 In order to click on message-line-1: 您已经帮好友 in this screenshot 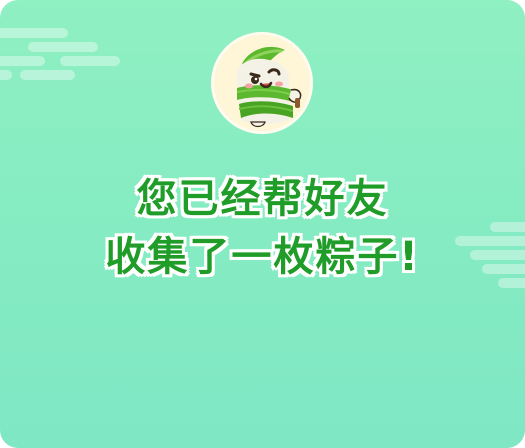, I will do `click(262, 199)`.